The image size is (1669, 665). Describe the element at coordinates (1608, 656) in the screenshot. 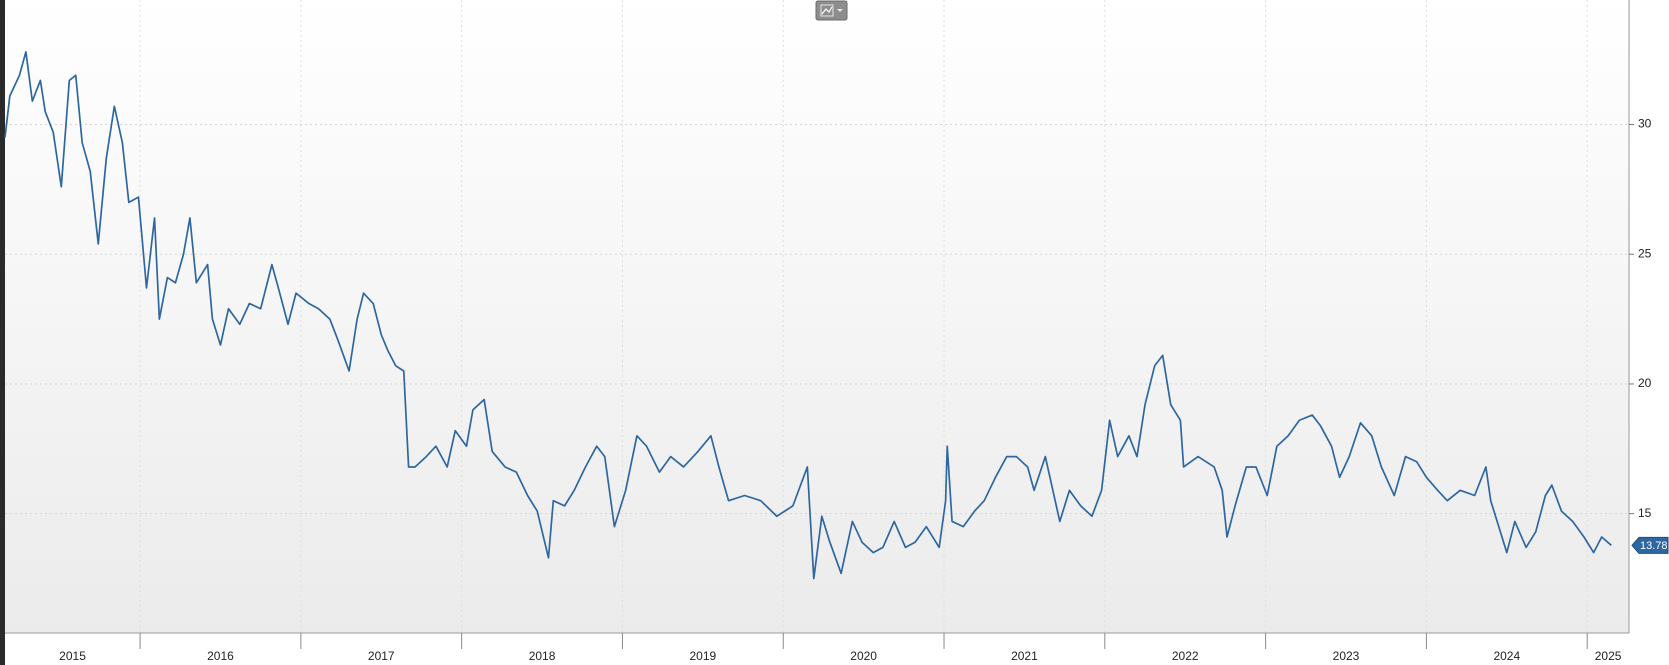

I see `x-tick-label: 2025` at that location.